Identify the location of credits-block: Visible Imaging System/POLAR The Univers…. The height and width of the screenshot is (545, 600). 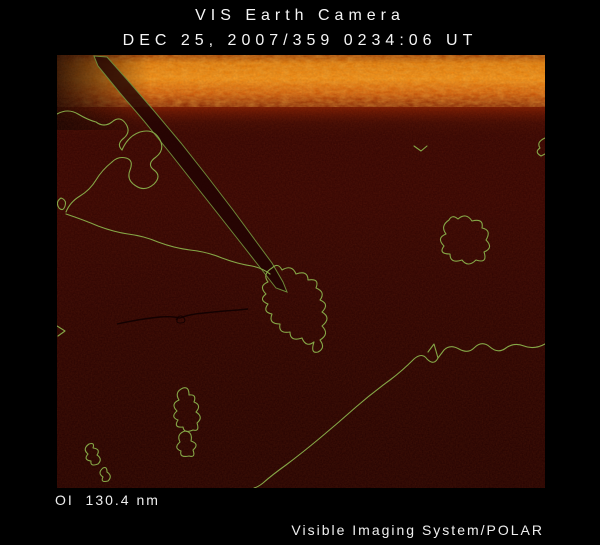
(400, 516).